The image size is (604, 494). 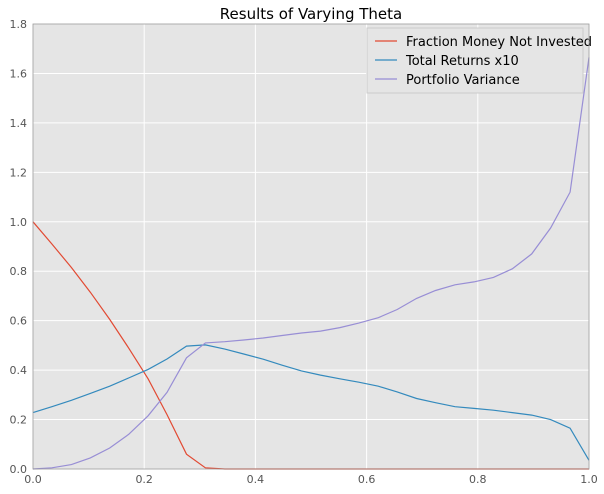 I want to click on y-tick-label: 0.6, so click(x=19, y=321).